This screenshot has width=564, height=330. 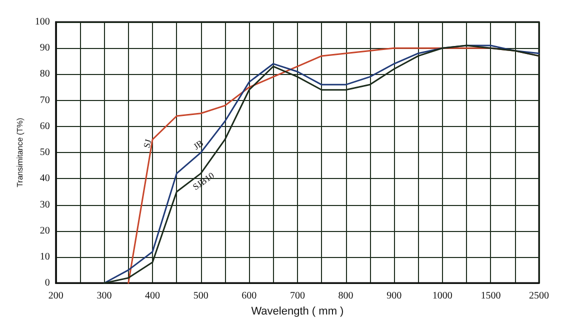 I want to click on x-tick-label: 2500, so click(x=539, y=296).